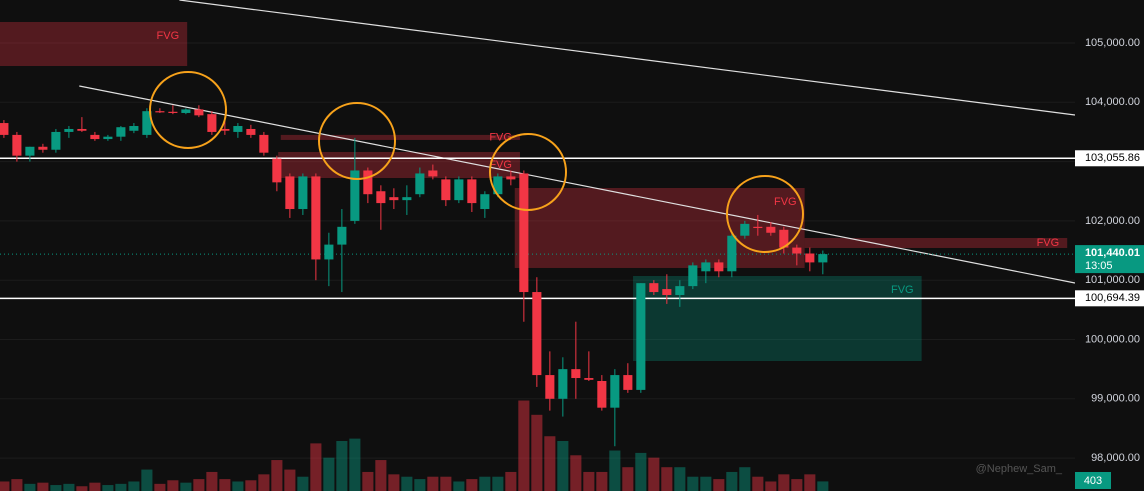 The height and width of the screenshot is (491, 1144). What do you see at coordinates (1112, 221) in the screenshot?
I see `y-tick-label: 102,000.00` at bounding box center [1112, 221].